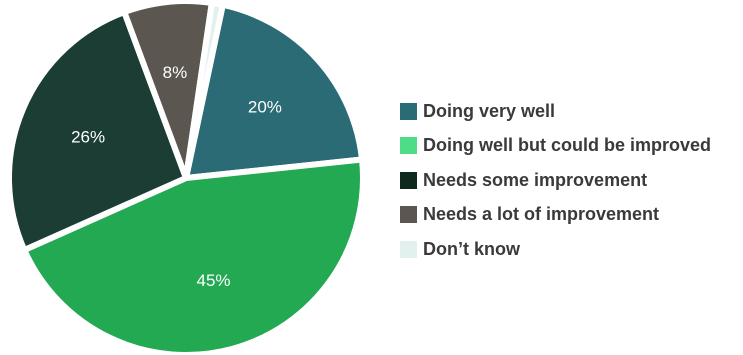 Image resolution: width=743 pixels, height=355 pixels. I want to click on legend-item-dont-know: Don’t know, so click(555, 249).